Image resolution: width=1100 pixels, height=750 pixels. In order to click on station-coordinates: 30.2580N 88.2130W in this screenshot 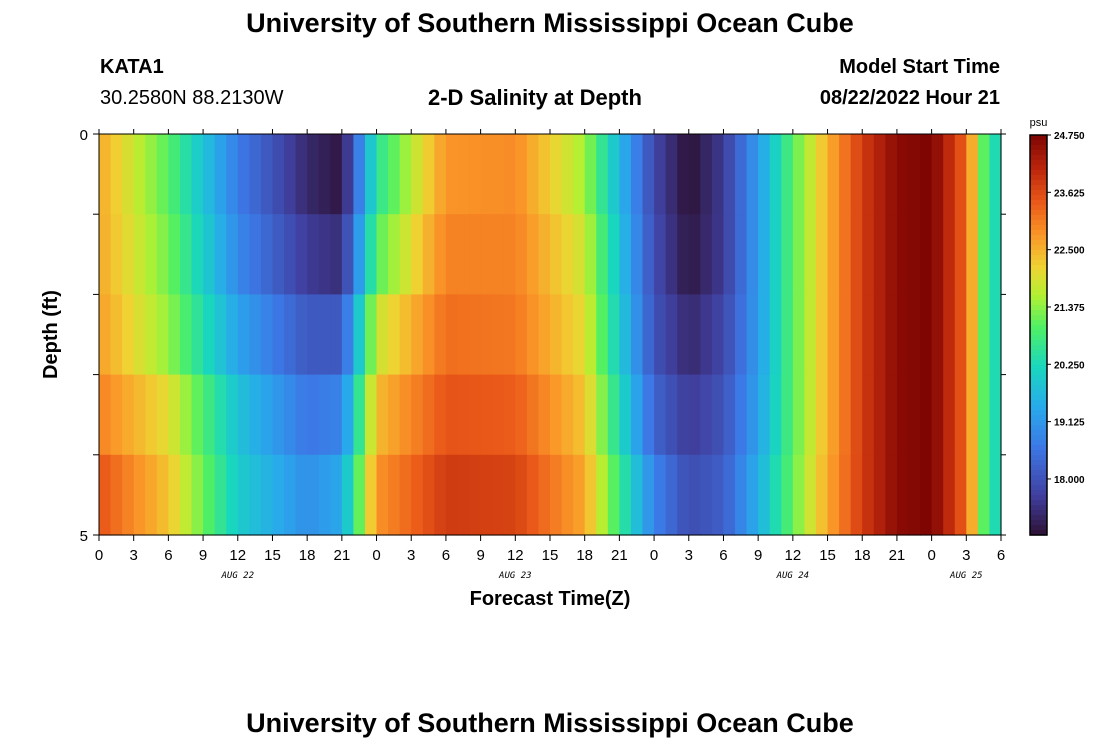, I will do `click(192, 98)`.